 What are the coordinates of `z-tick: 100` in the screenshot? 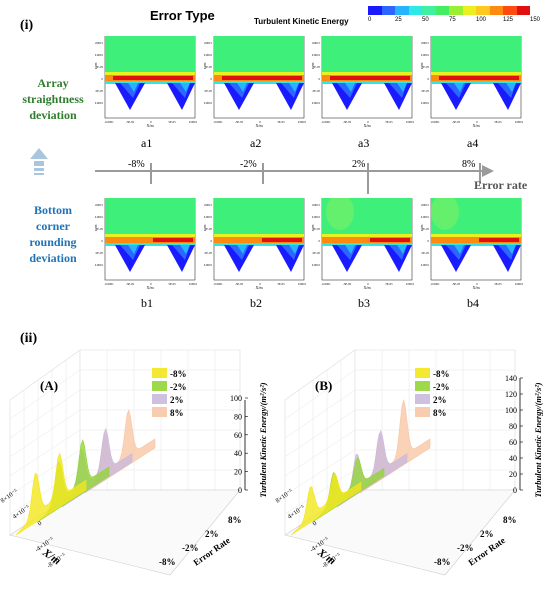 It's located at (236, 398).